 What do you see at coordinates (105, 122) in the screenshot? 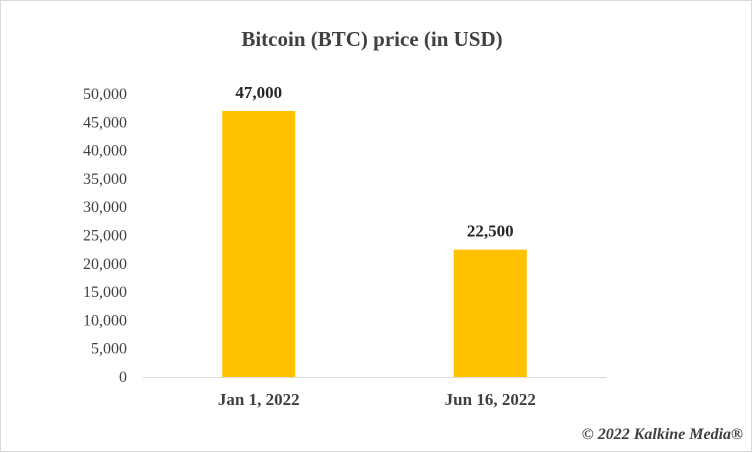
I see `y-tick-label: 45,000` at bounding box center [105, 122].